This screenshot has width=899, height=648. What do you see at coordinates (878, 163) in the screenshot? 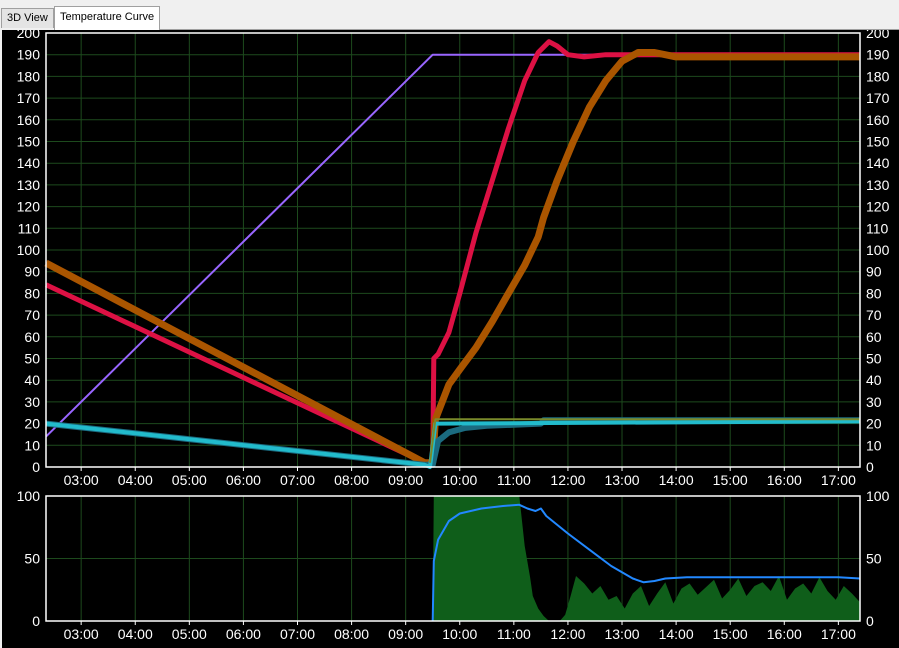
I see `y-tick-label-right: 140` at bounding box center [878, 163].